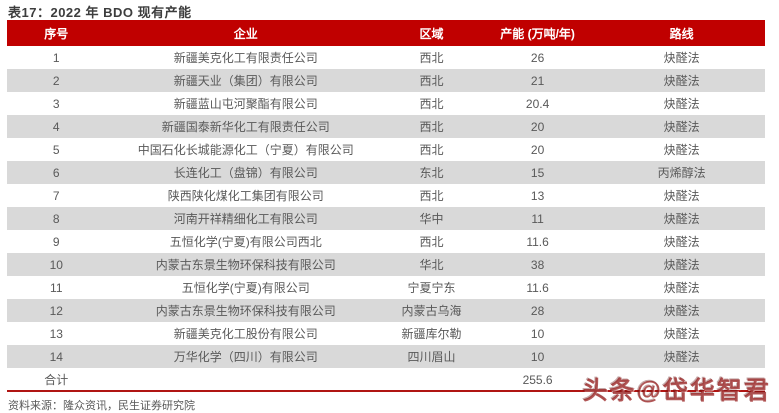 The height and width of the screenshot is (413, 779). Describe the element at coordinates (681, 379) in the screenshot. I see `total-route-empty` at that location.